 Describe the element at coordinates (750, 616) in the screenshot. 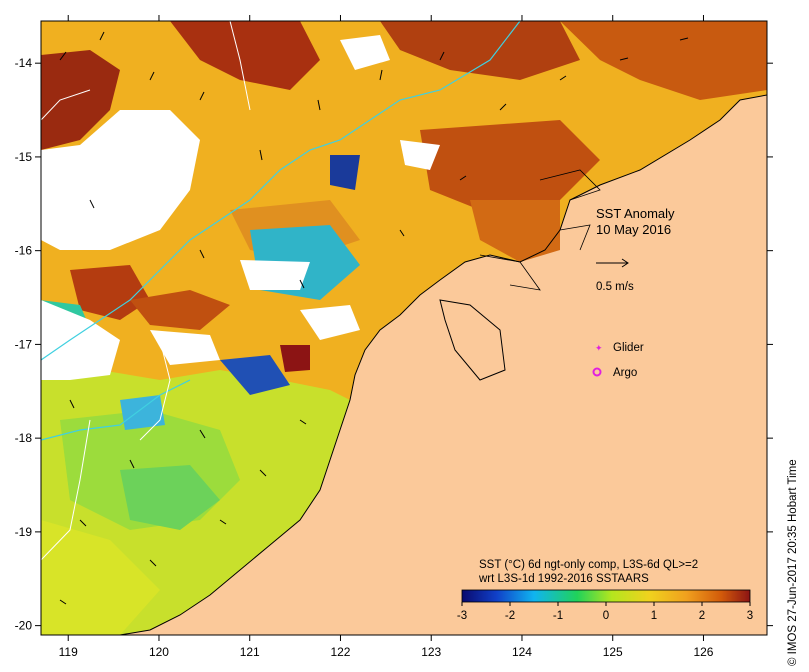

I see `colorbar-tick-label: 3` at that location.